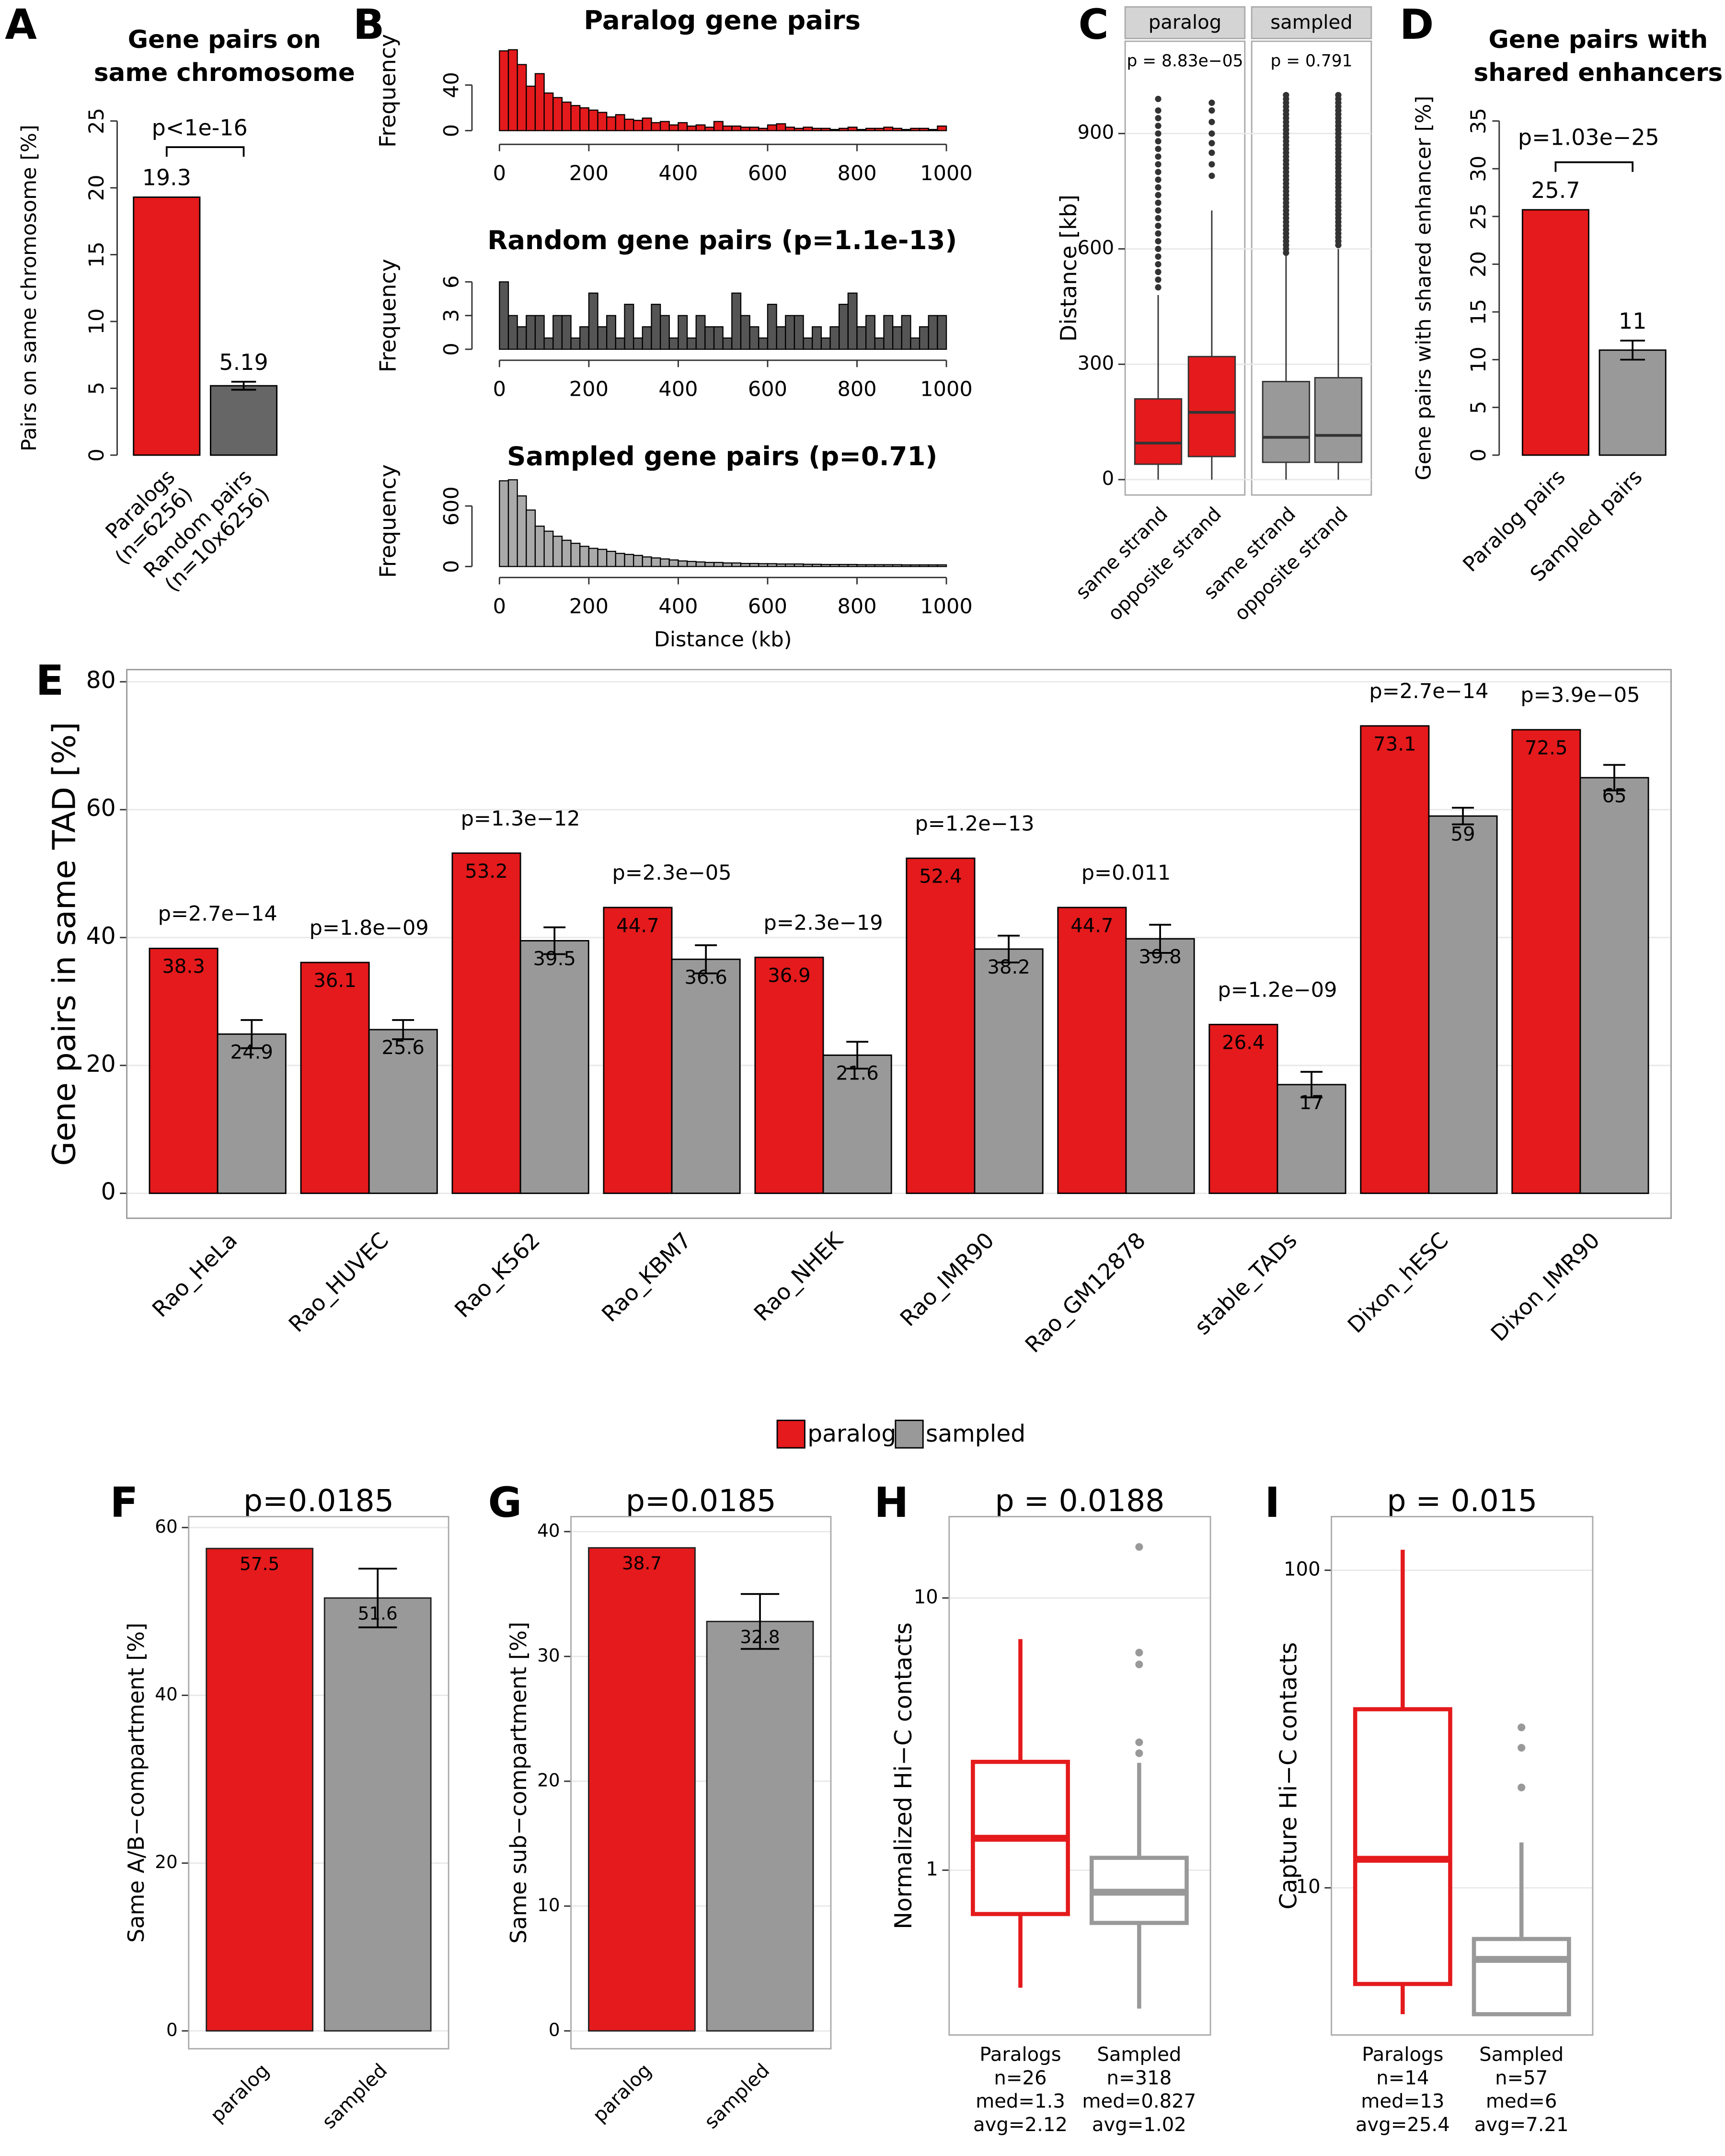 The image size is (1725, 2156). I want to click on box, so click(1158, 431).